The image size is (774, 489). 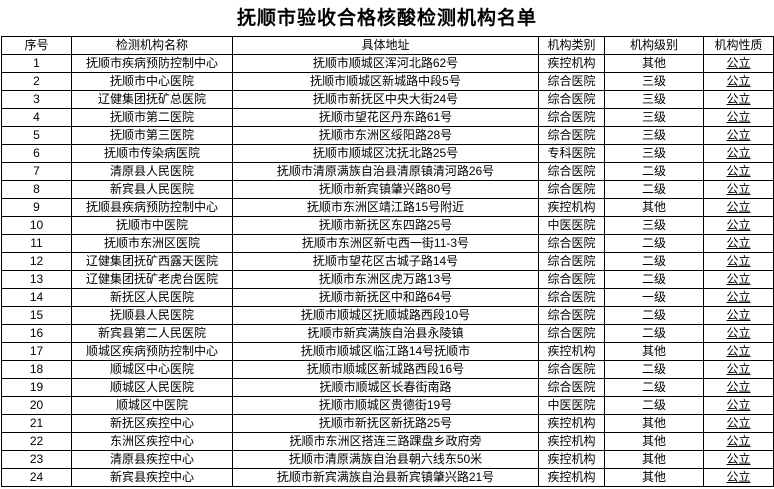 I want to click on table-cell: 辽健集团抚矿西露天医院, so click(x=152, y=261).